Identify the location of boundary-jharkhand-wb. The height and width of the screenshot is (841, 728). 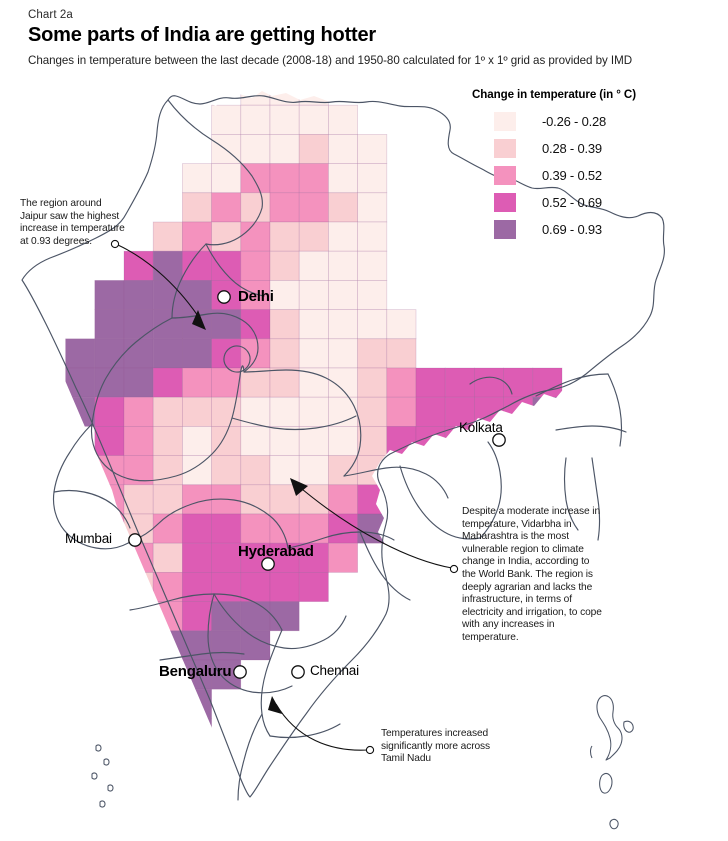
(440, 502).